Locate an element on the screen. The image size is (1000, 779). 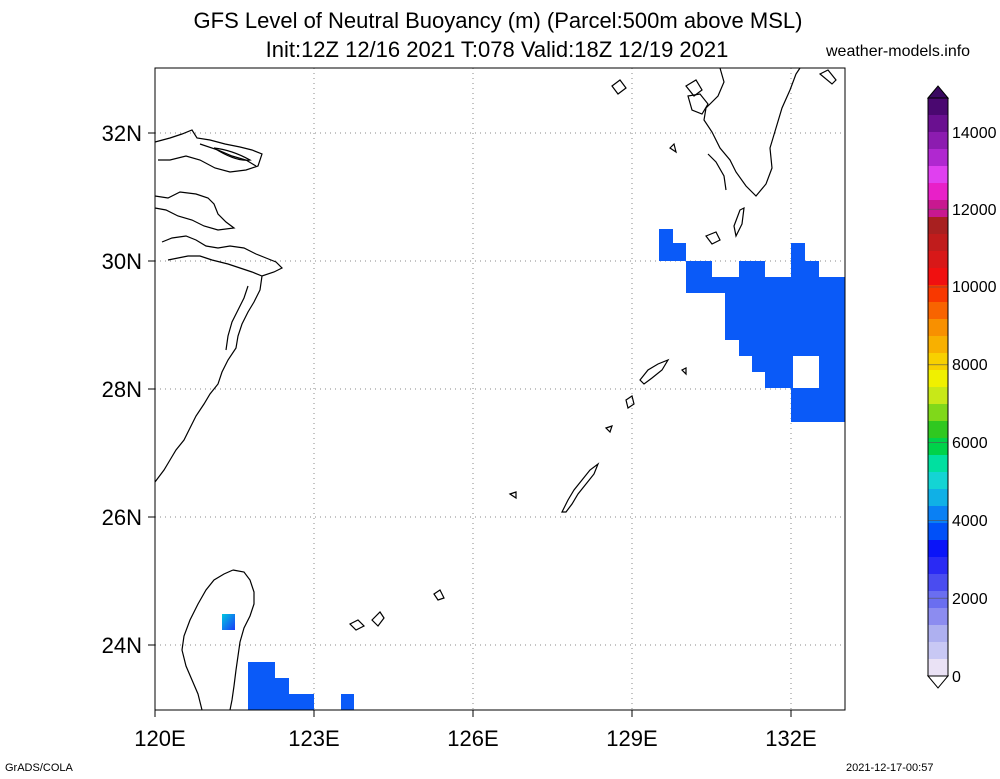
footer-credit: GrADS/COLA is located at coordinates (39, 768).